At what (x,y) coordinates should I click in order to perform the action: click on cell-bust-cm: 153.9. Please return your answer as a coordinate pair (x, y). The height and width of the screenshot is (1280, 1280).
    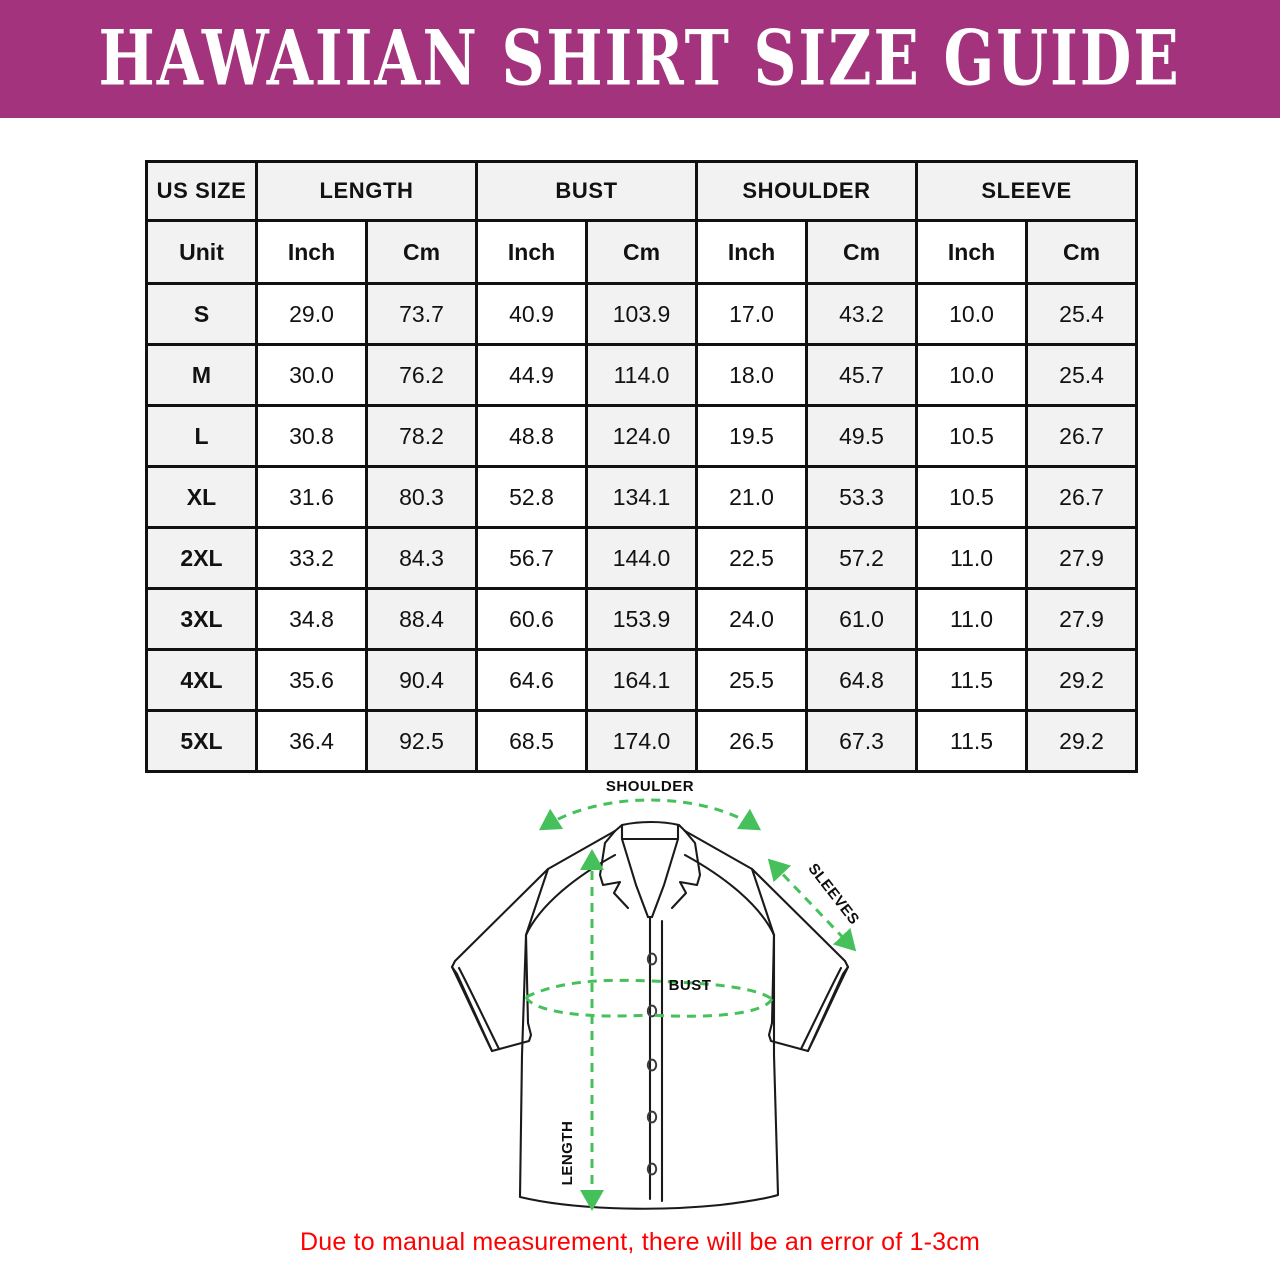
    Looking at the image, I should click on (642, 619).